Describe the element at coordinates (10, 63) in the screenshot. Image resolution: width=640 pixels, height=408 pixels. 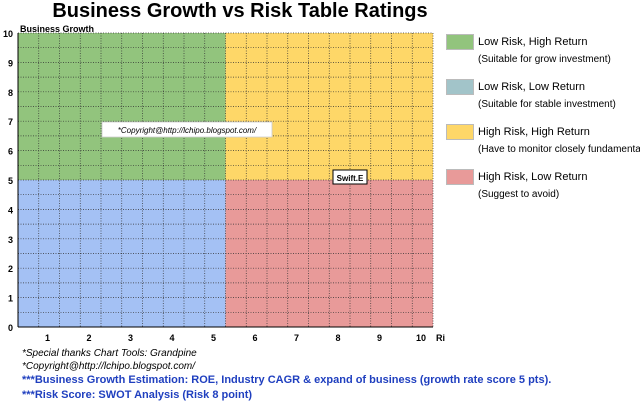
I see `y-tick-label: 9` at that location.